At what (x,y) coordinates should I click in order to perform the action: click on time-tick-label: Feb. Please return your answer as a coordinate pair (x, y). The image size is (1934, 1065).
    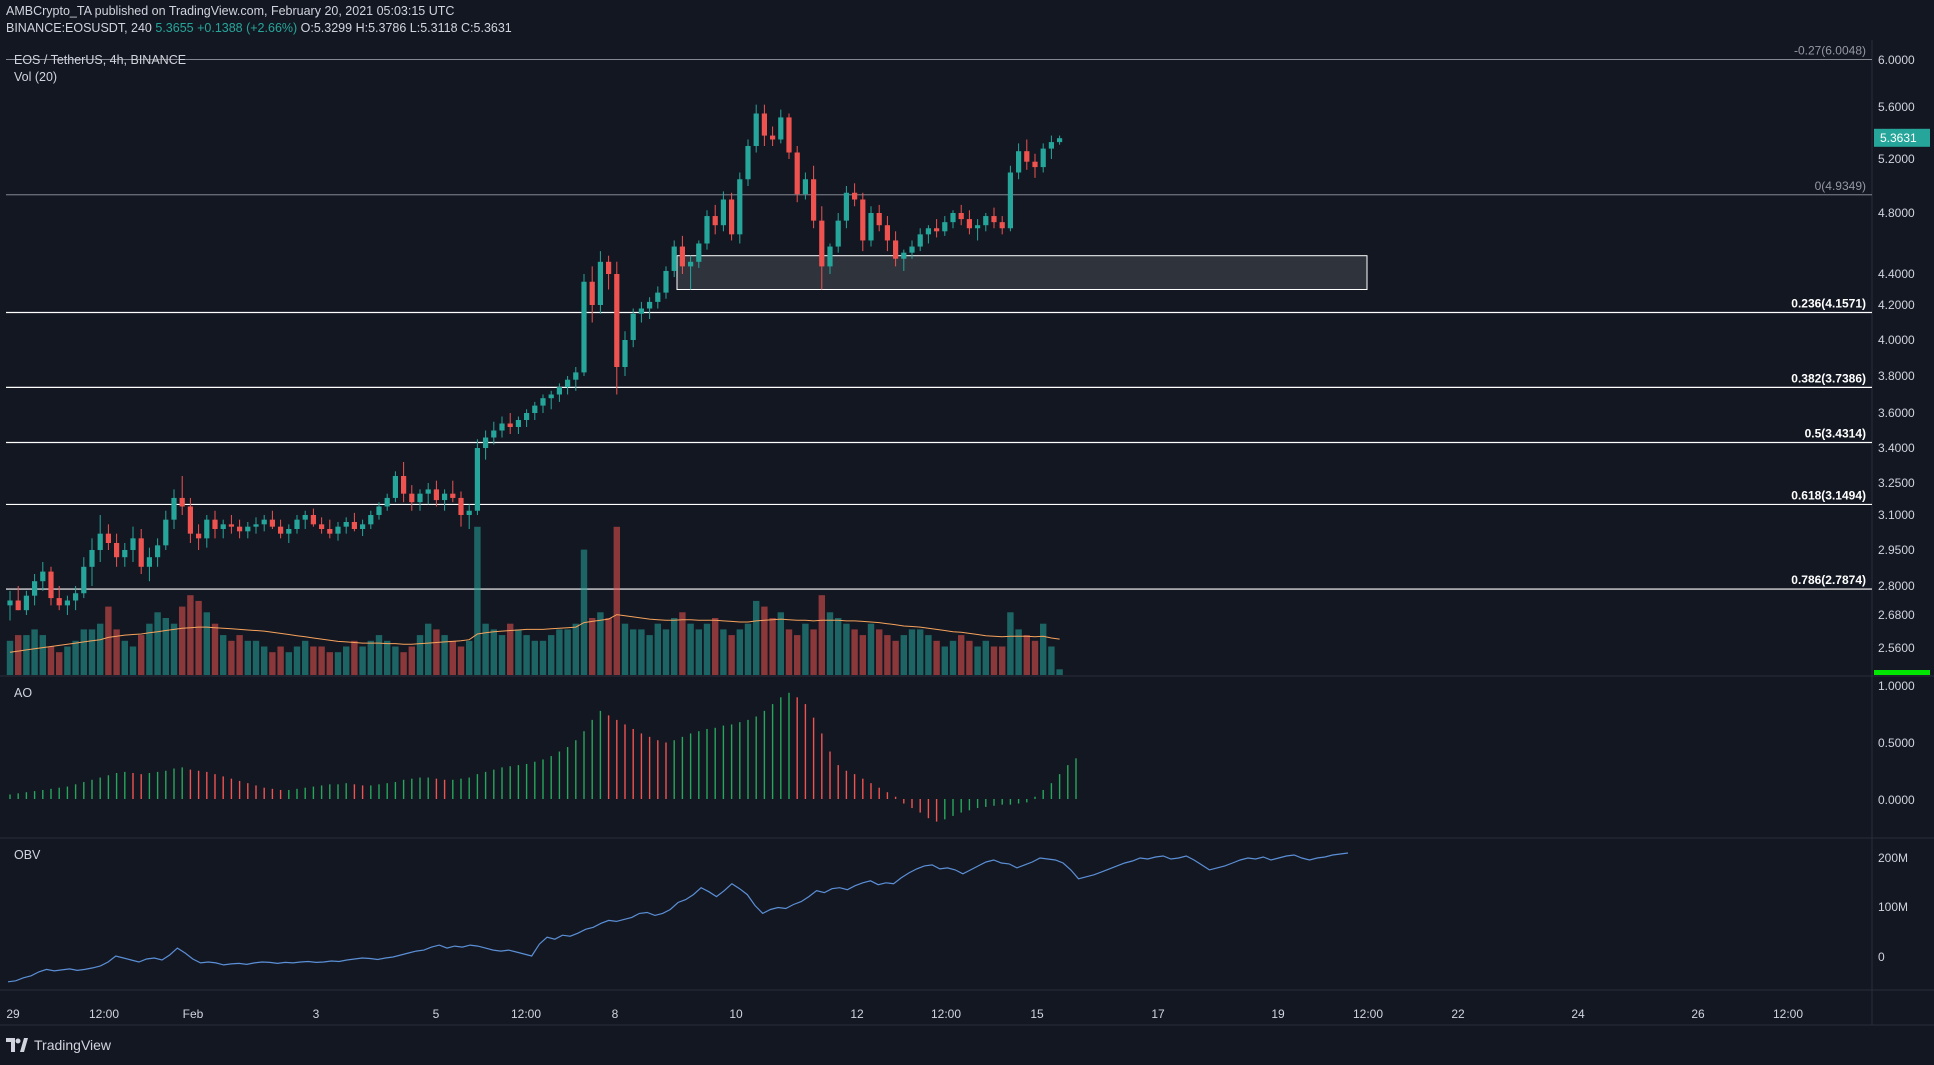
    Looking at the image, I should click on (193, 1014).